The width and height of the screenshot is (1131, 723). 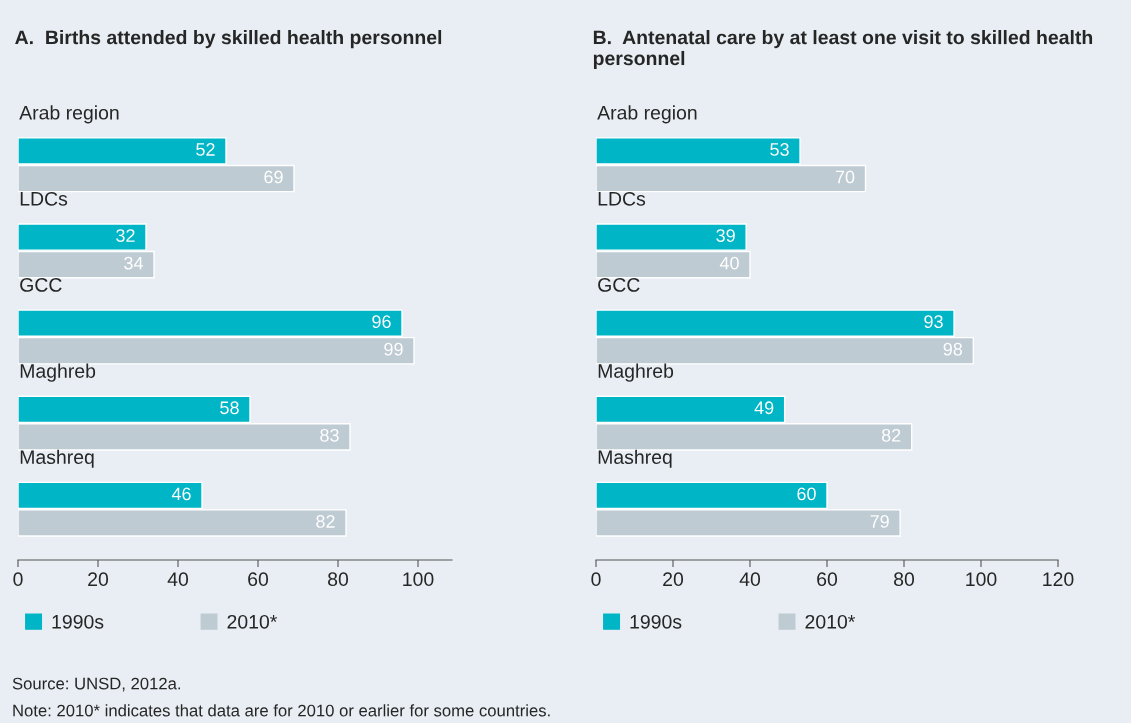 What do you see at coordinates (953, 349) in the screenshot?
I see `data-label: 98` at bounding box center [953, 349].